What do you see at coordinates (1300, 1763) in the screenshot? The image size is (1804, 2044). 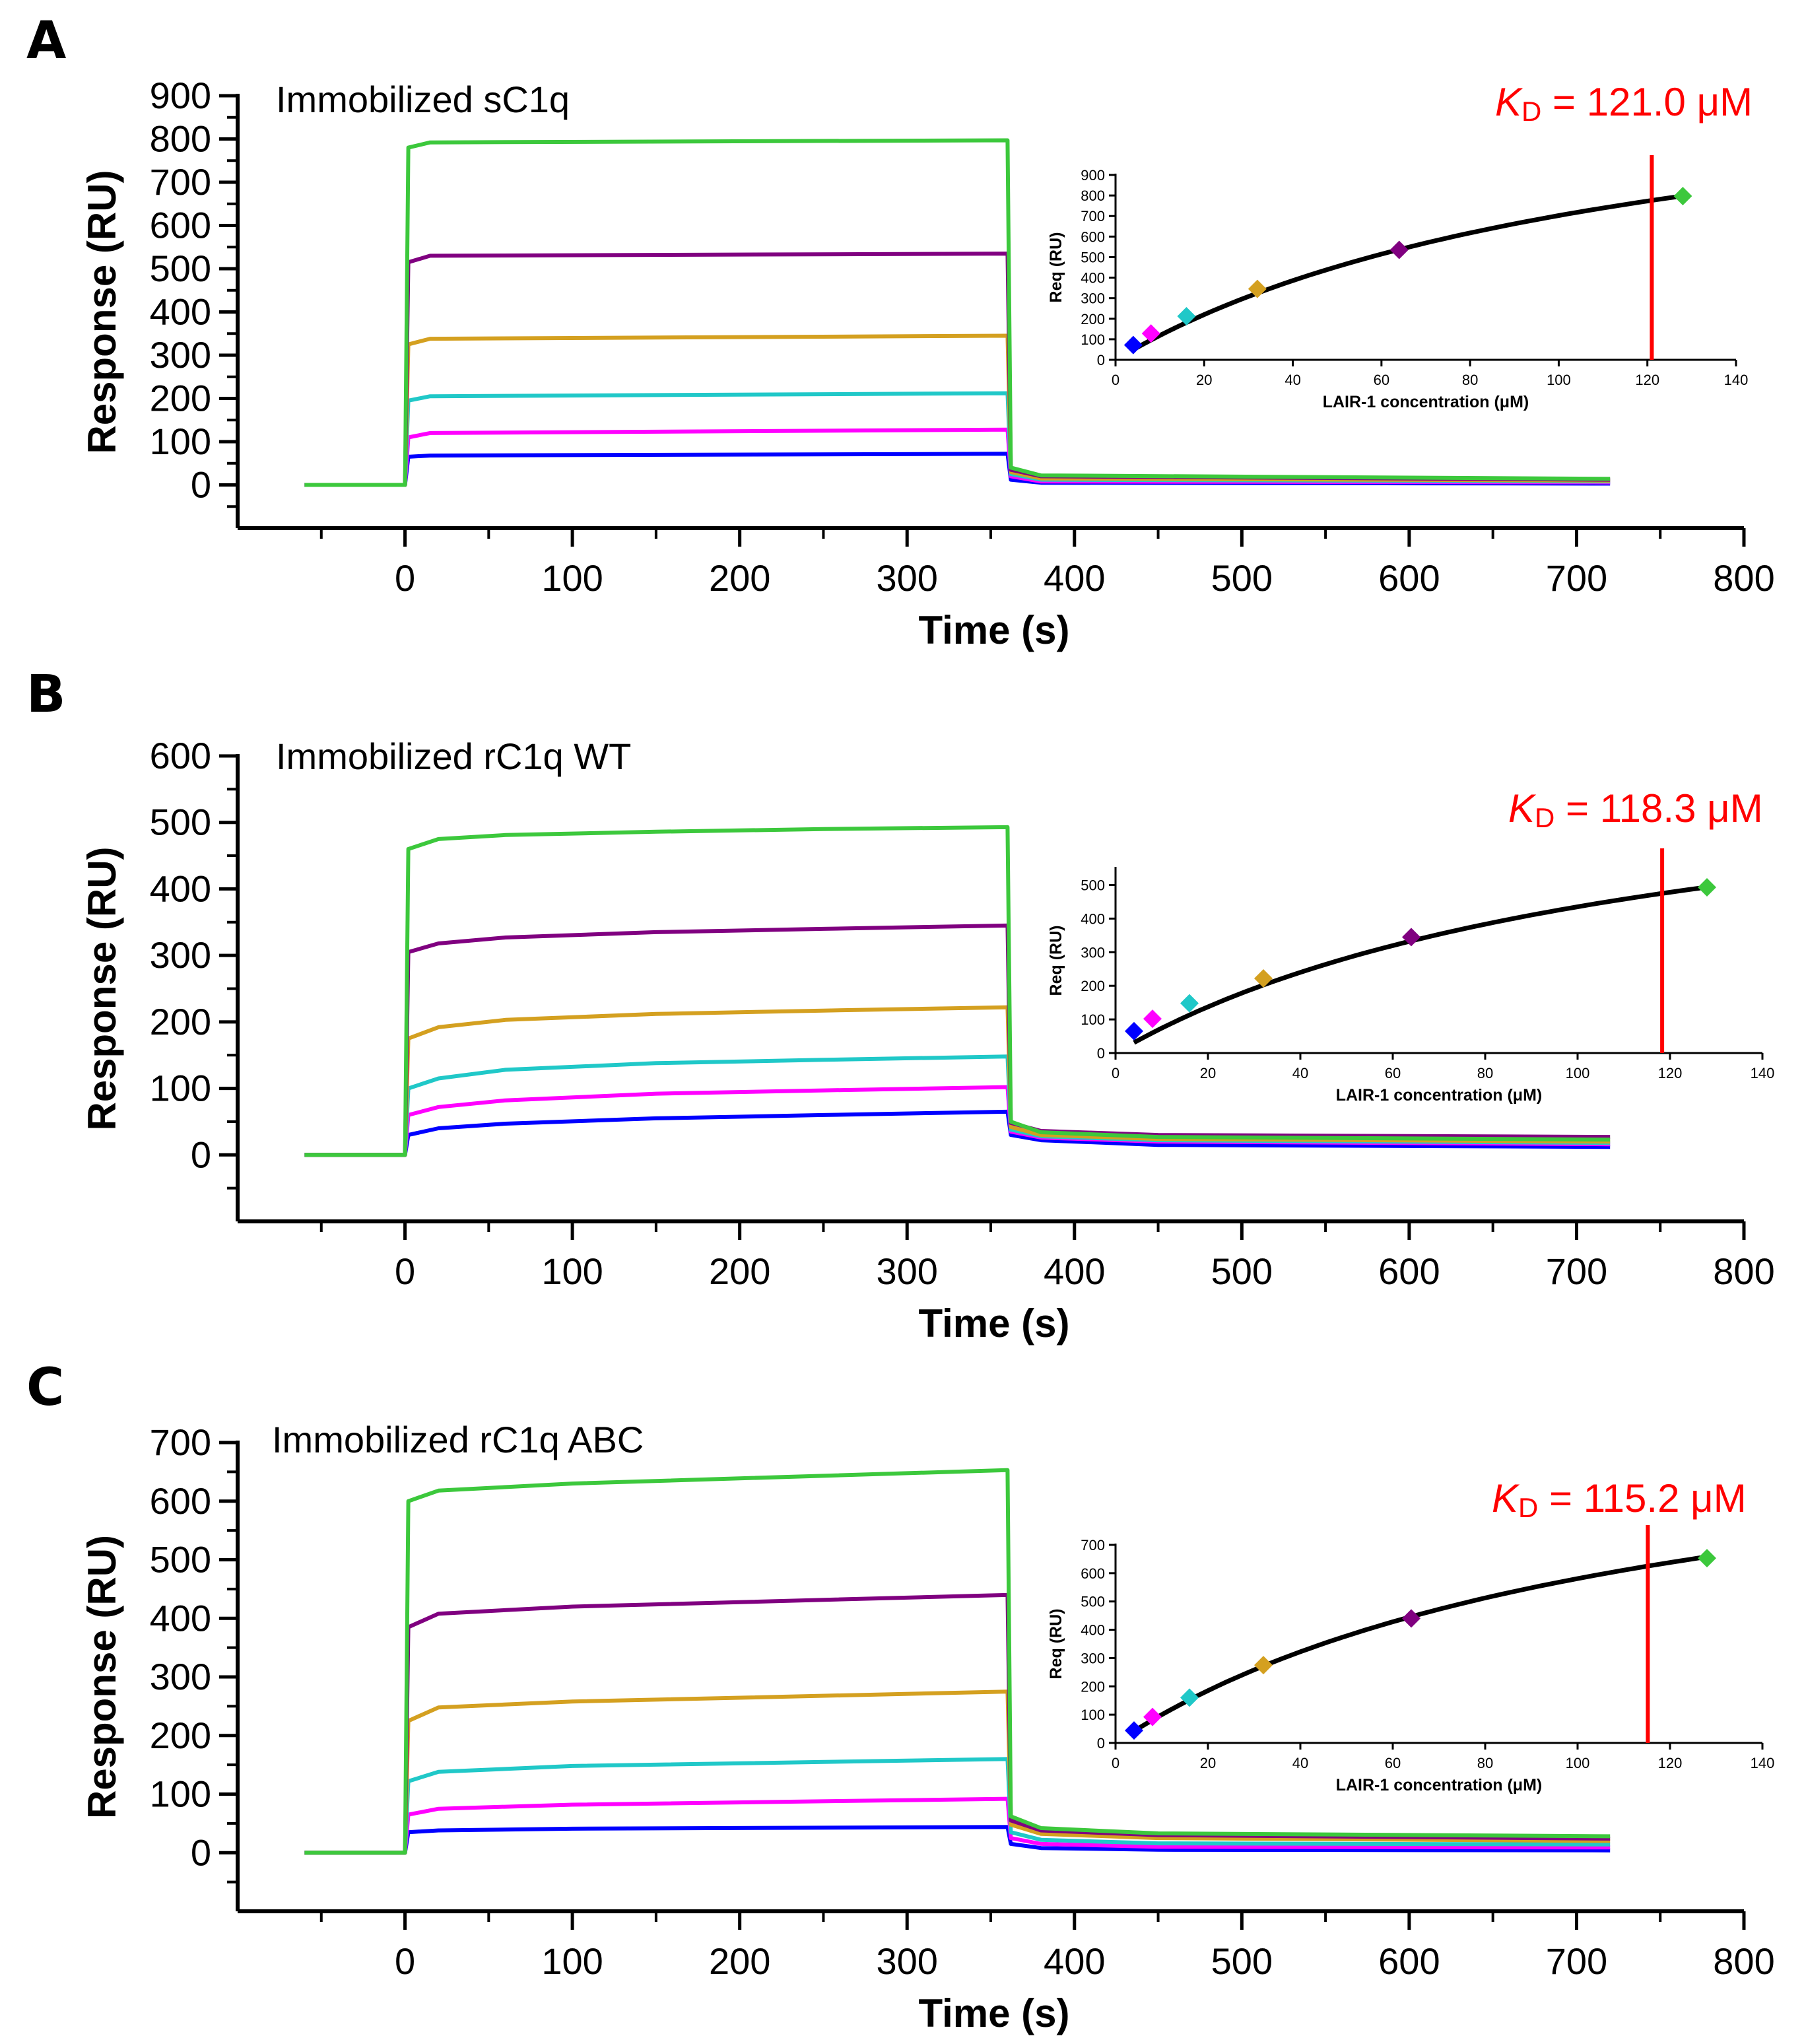 I see `inset-x-tick-label: 40` at bounding box center [1300, 1763].